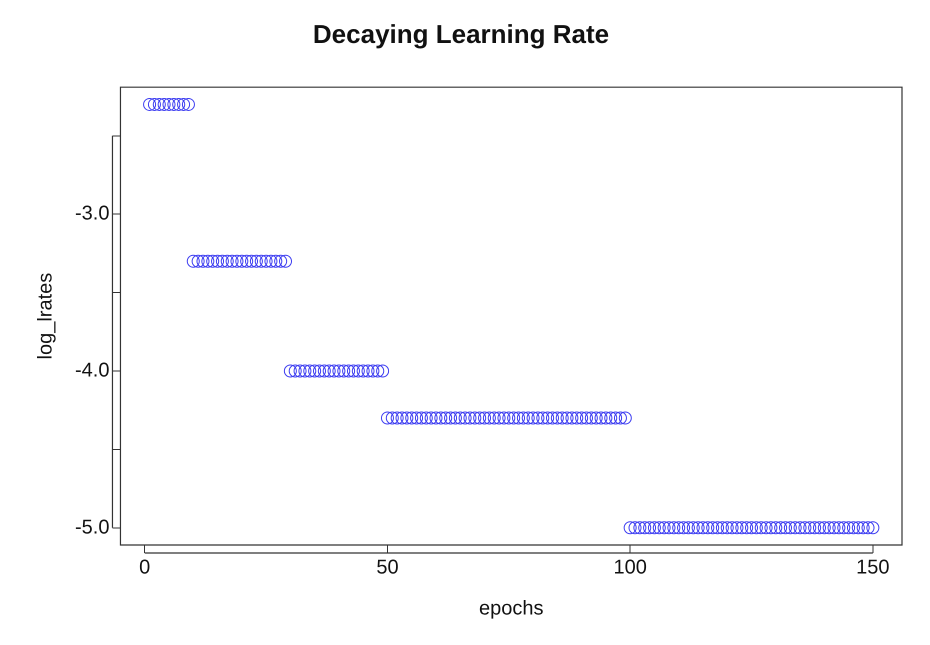  Describe the element at coordinates (92, 213) in the screenshot. I see `y-tick-label: -3.0` at that location.